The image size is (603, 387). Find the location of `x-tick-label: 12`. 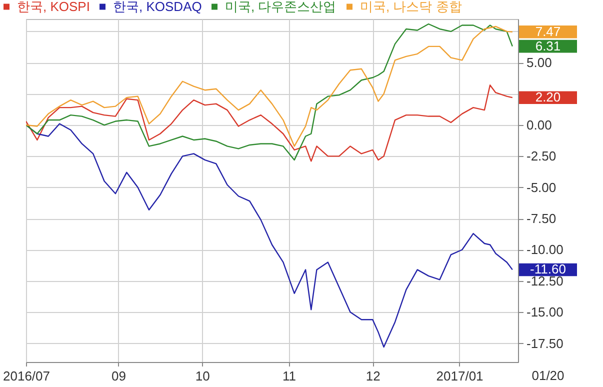

x-tick-label: 12 is located at coordinates (373, 376).